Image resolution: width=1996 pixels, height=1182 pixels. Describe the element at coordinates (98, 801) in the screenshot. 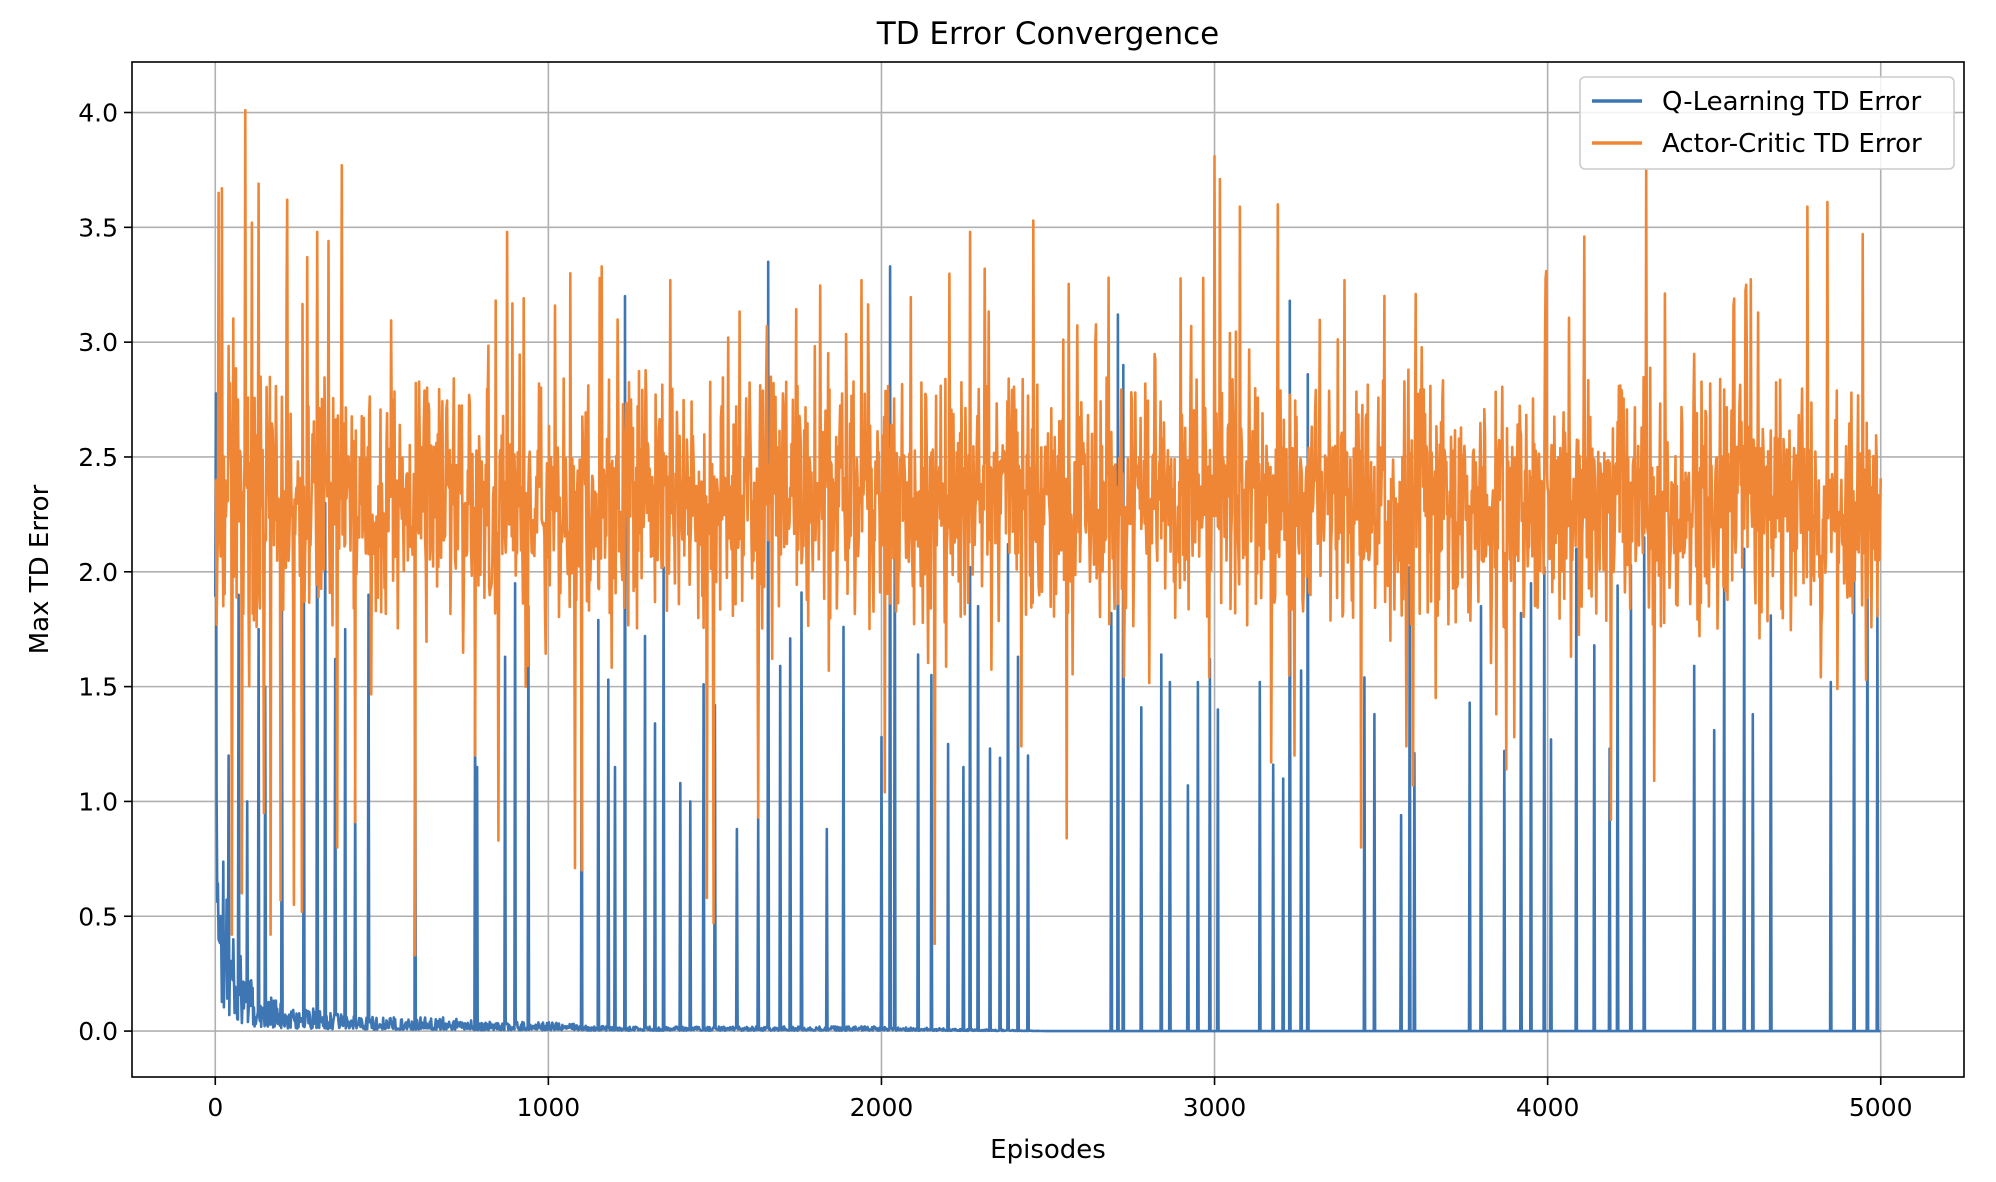

I see `y-tick-label: 1.0` at that location.